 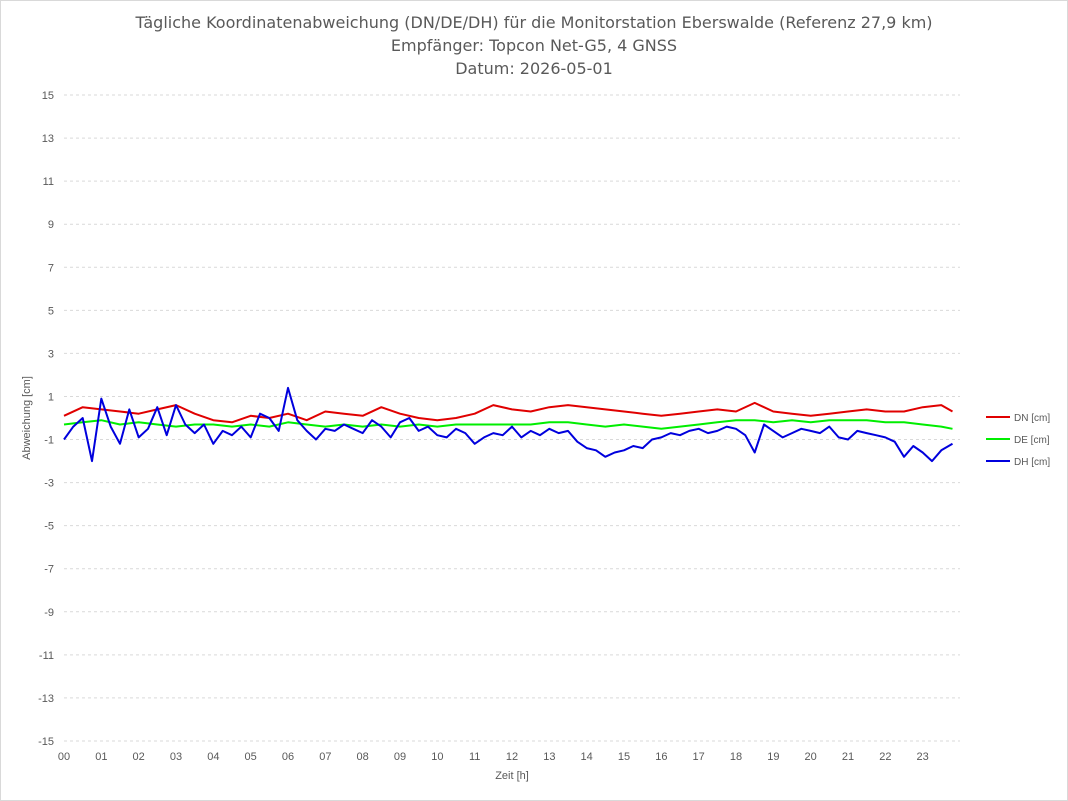 What do you see at coordinates (587, 757) in the screenshot?
I see `x-tick-label: 14` at bounding box center [587, 757].